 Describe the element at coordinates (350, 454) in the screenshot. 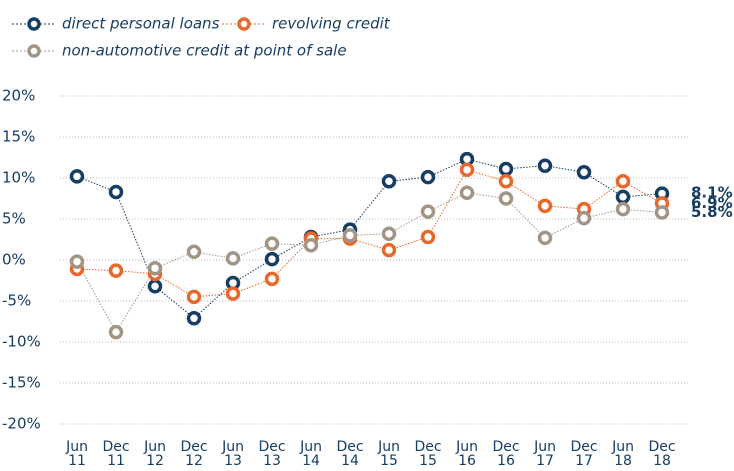

I see `x-tick-label: Dec 14` at that location.